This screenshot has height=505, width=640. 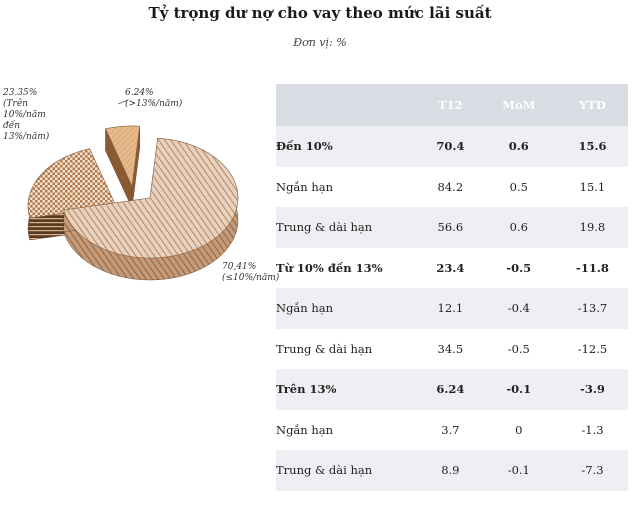 I want to click on slice-label-main-name: (≤10%/năm), so click(x=251, y=278).